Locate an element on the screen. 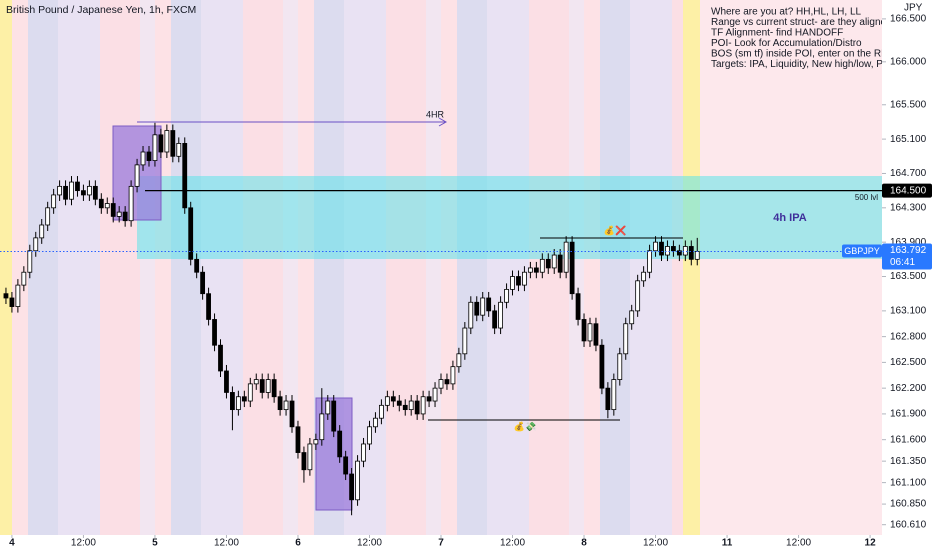  symbol-tag is located at coordinates (862, 251).